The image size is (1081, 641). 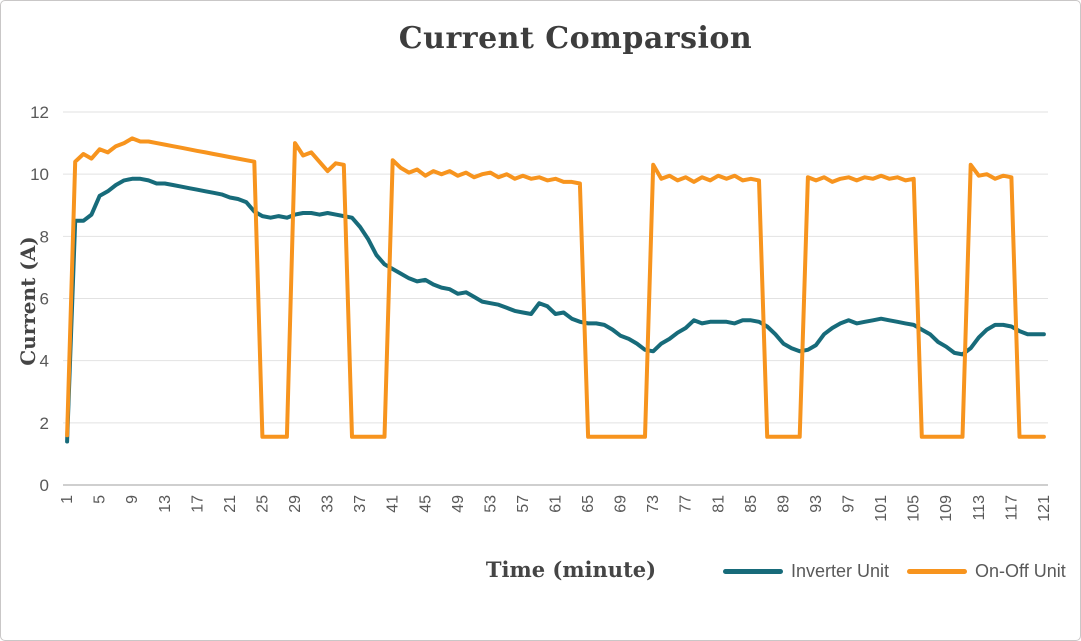 I want to click on x-tick-label: 21, so click(x=230, y=504).